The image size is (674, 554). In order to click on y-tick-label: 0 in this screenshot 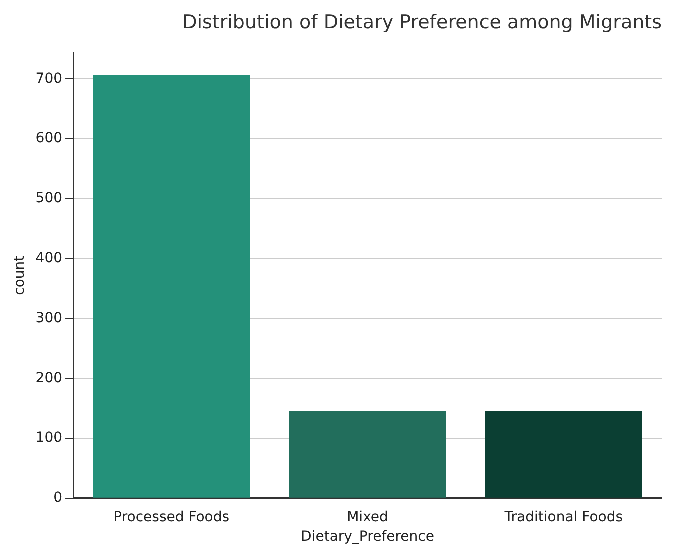, I will do `click(58, 498)`.